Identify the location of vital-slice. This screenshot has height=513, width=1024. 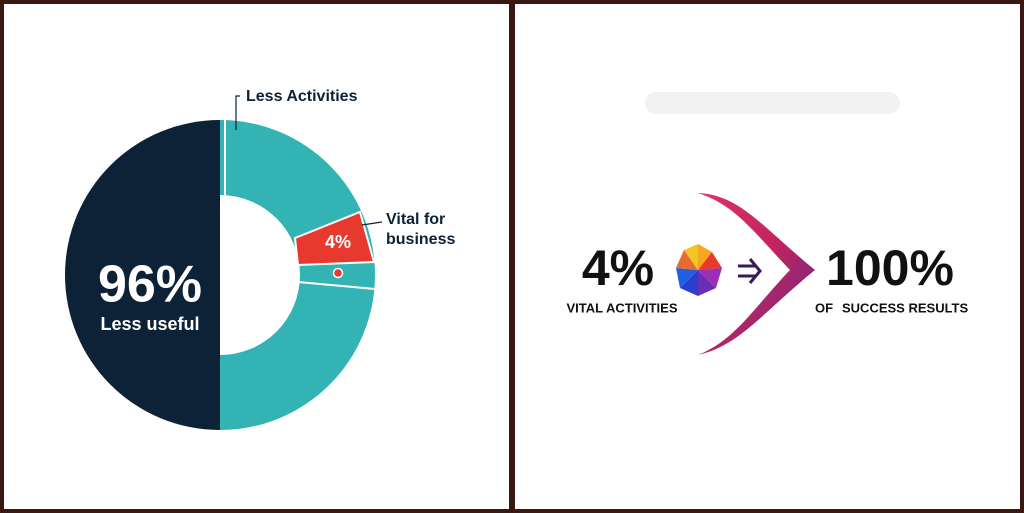
(334, 238).